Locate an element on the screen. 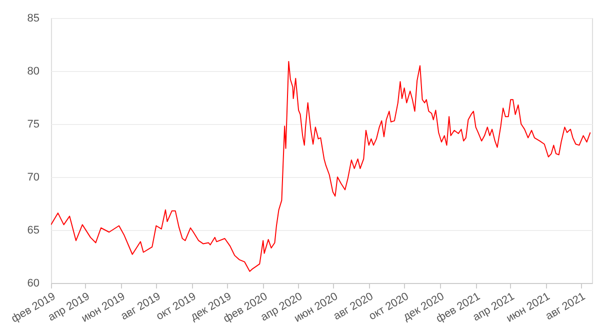 The width and height of the screenshot is (600, 328). y-tick-label: 75 is located at coordinates (33, 124).